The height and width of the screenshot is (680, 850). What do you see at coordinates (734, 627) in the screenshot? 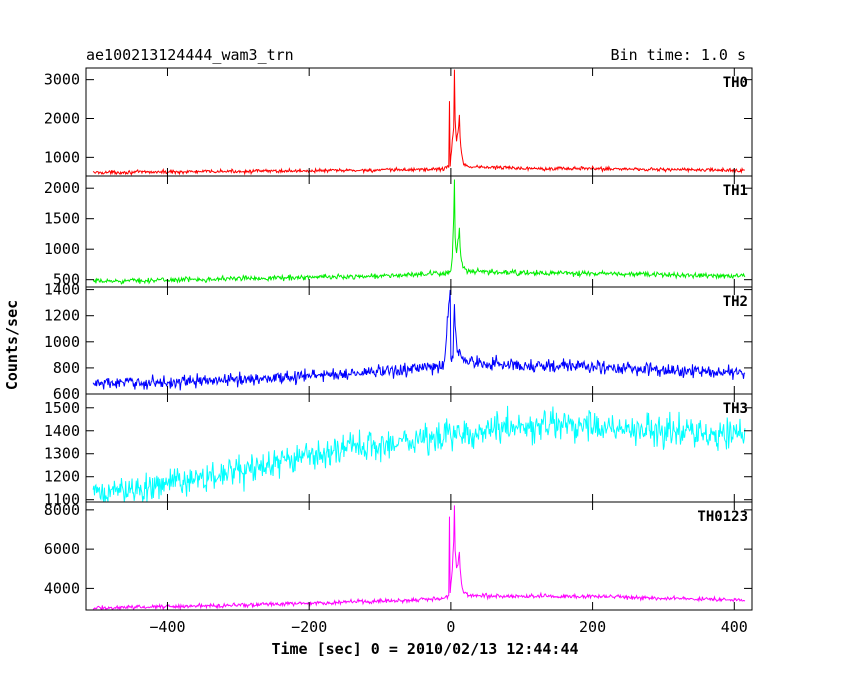
I see `x-tick-label: 400` at bounding box center [734, 627].